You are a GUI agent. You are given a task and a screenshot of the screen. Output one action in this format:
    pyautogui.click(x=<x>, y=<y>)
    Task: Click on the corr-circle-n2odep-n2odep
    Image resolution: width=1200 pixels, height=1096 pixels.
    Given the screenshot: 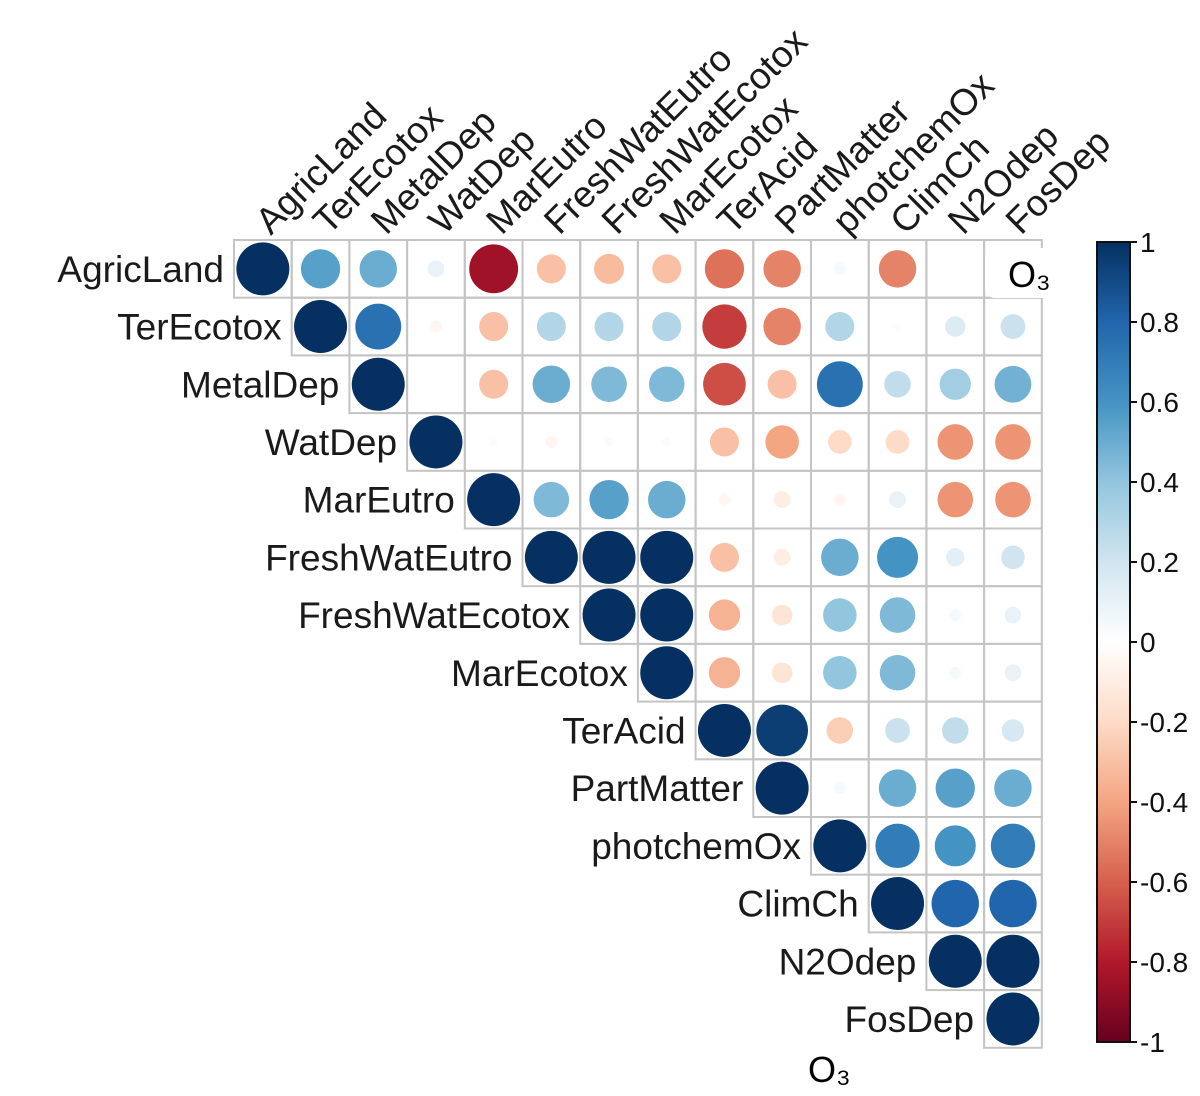 What is the action you would take?
    pyautogui.click(x=955, y=961)
    